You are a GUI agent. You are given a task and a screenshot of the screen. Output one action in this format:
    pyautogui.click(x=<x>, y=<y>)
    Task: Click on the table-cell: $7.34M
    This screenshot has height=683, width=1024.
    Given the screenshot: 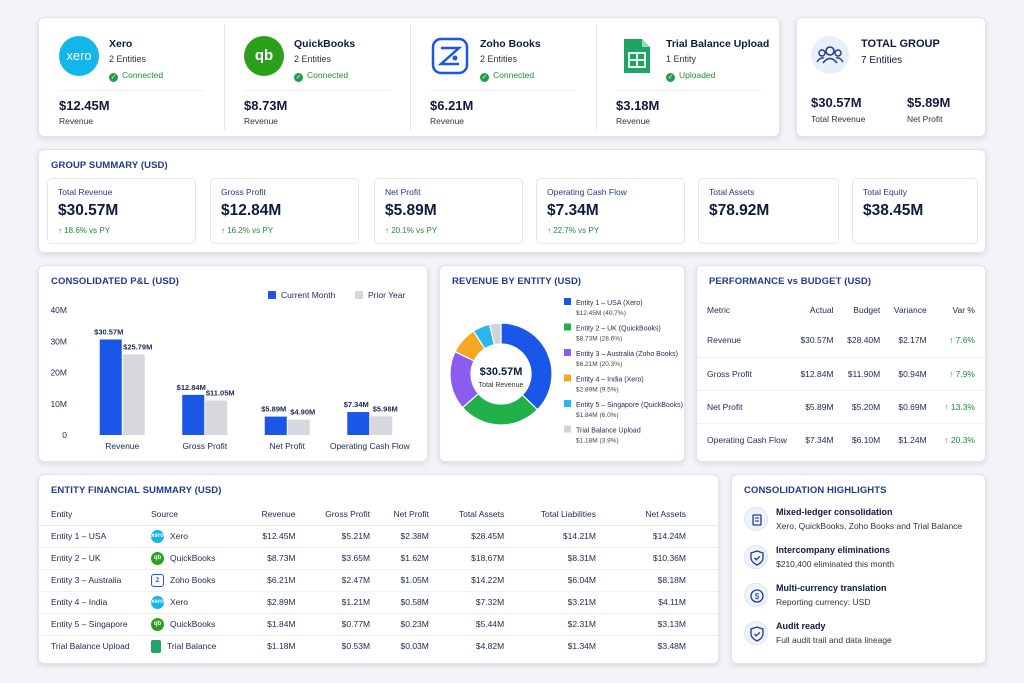 What is the action you would take?
    pyautogui.click(x=819, y=439)
    